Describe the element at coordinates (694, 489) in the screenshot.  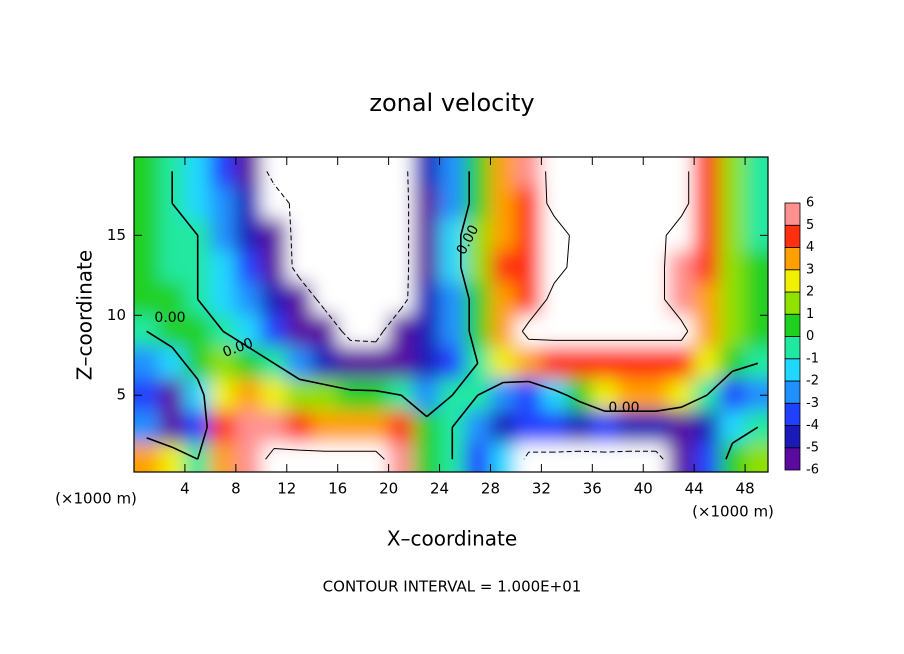
I see `x-tick-label: 44` at that location.